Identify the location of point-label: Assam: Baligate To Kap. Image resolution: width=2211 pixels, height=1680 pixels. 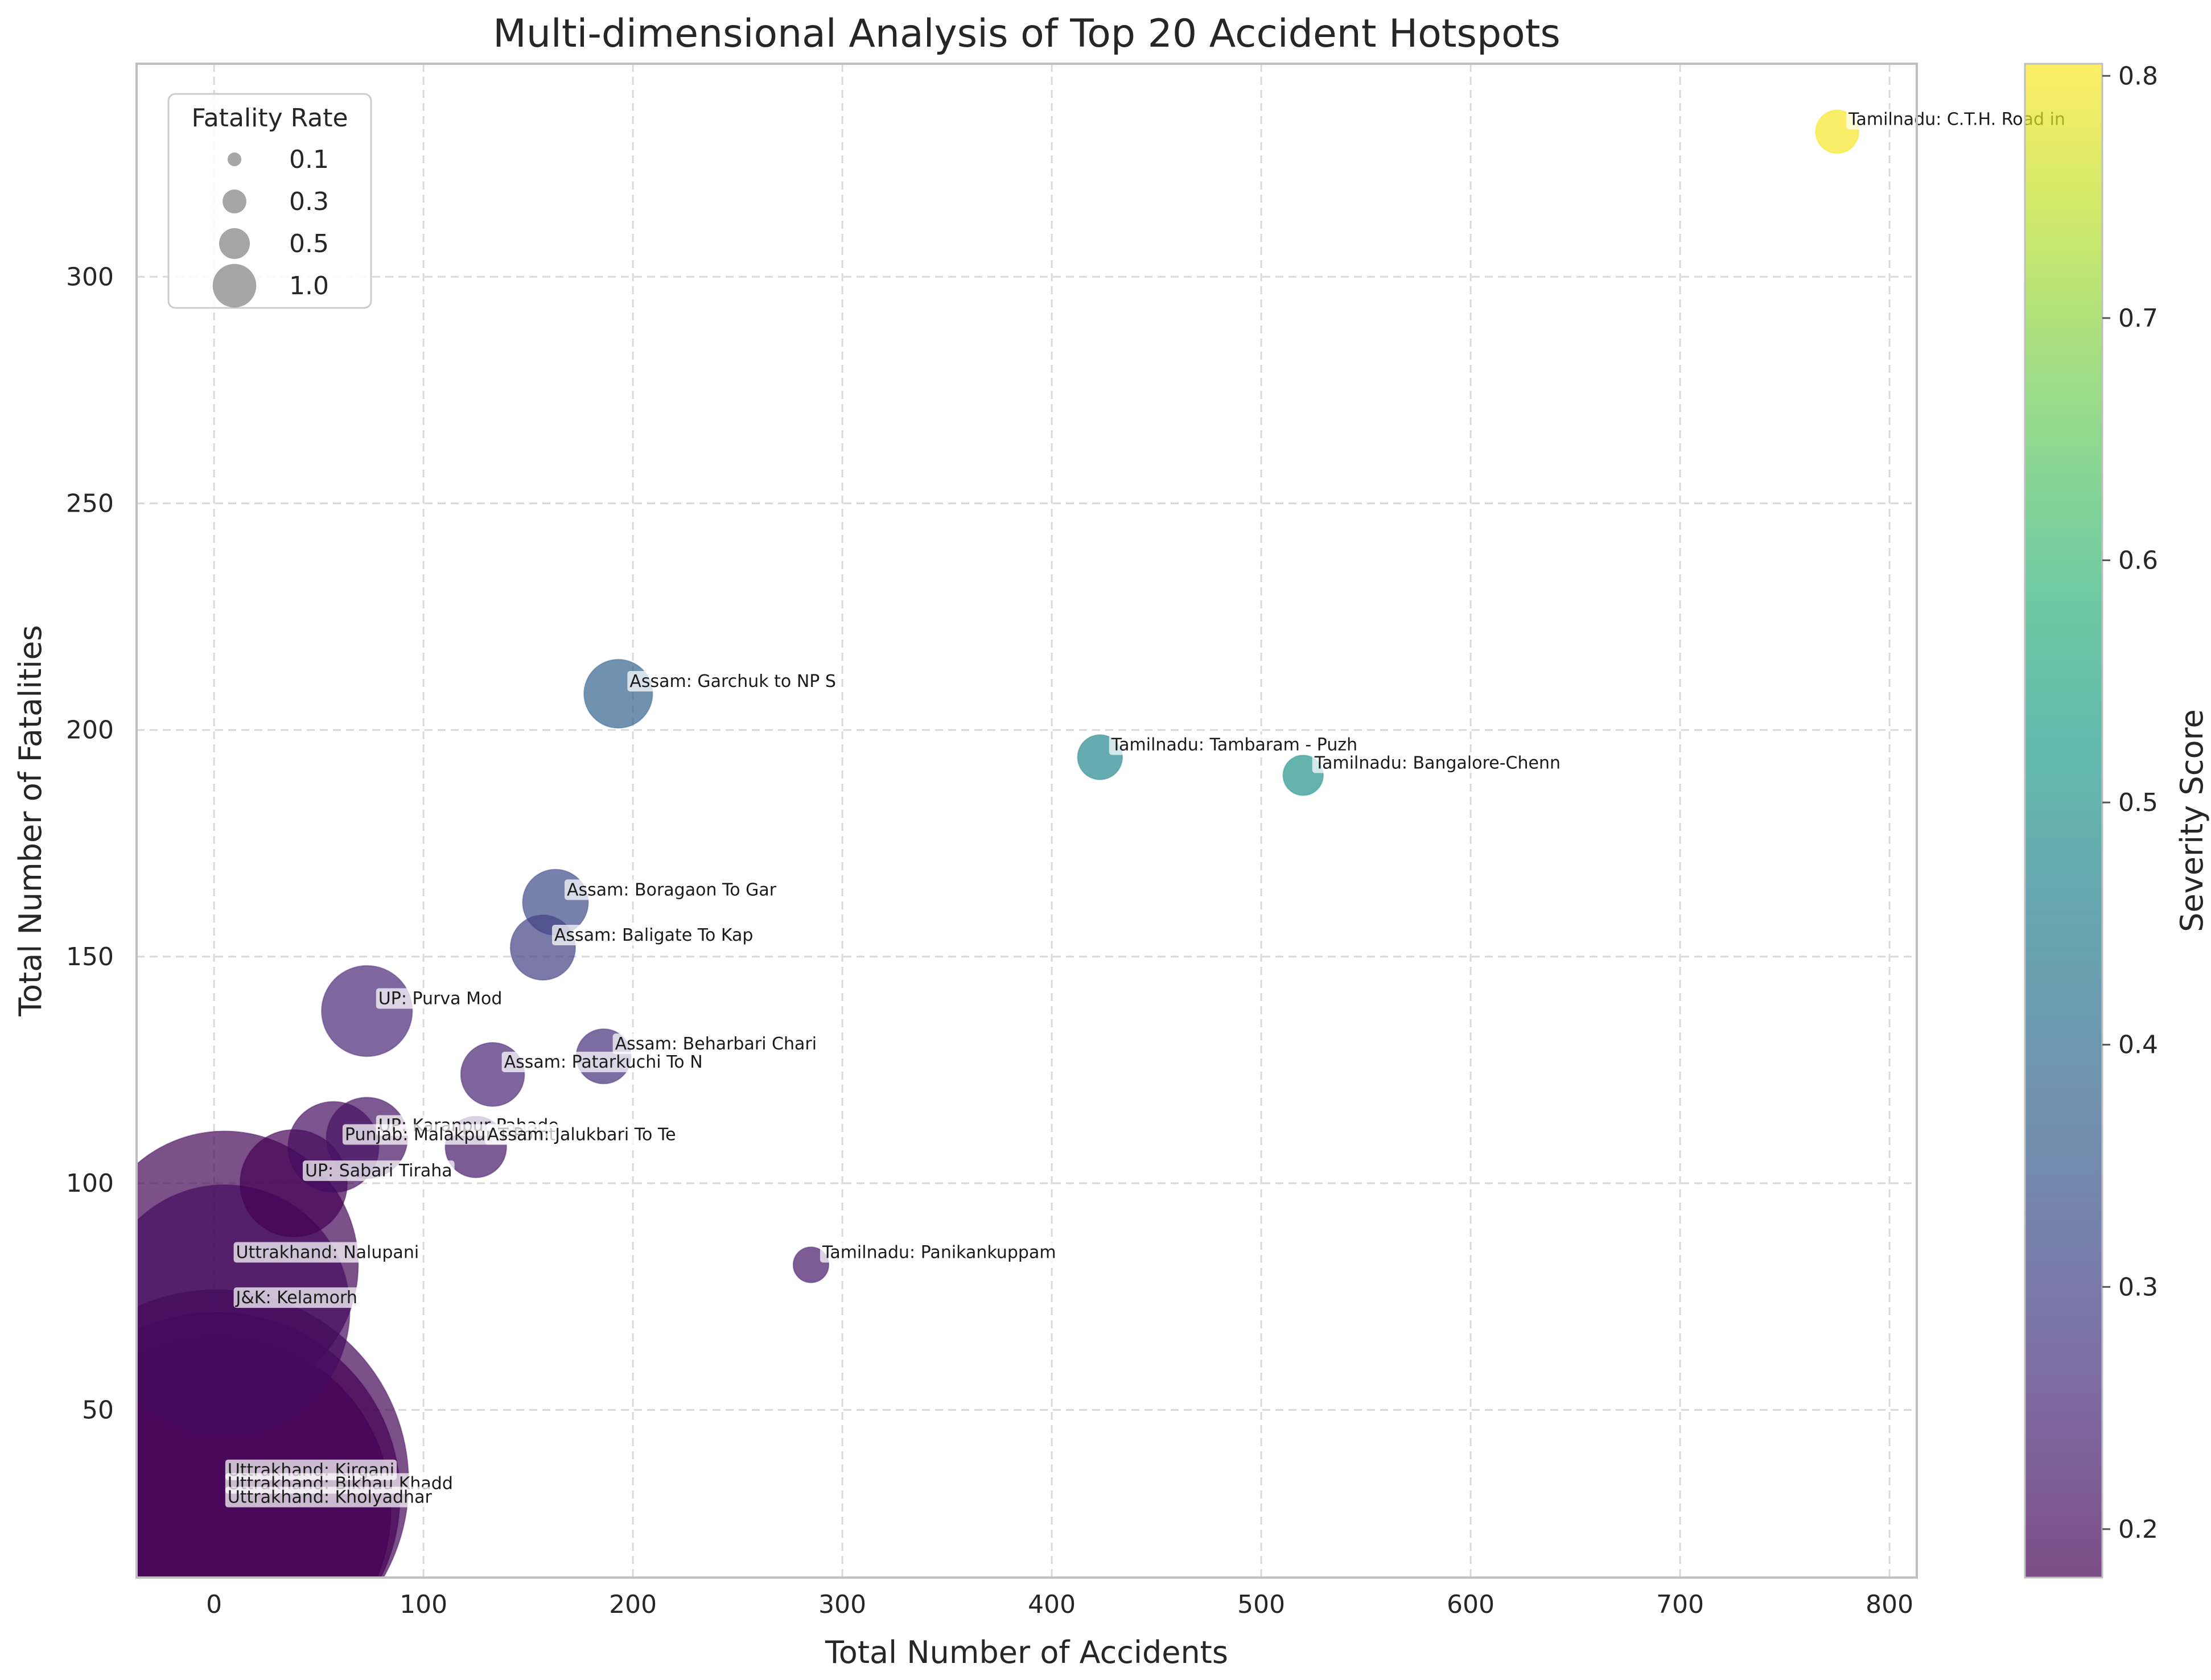
(654, 934).